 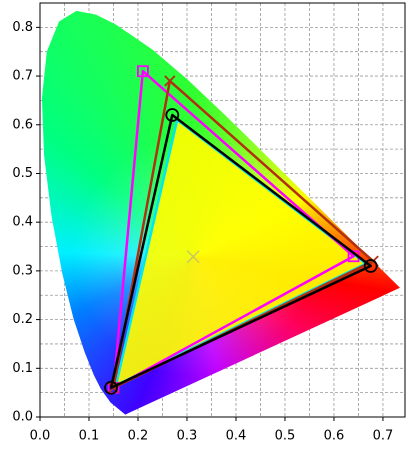 What do you see at coordinates (334, 436) in the screenshot?
I see `x-tick-label: 0.6` at bounding box center [334, 436].